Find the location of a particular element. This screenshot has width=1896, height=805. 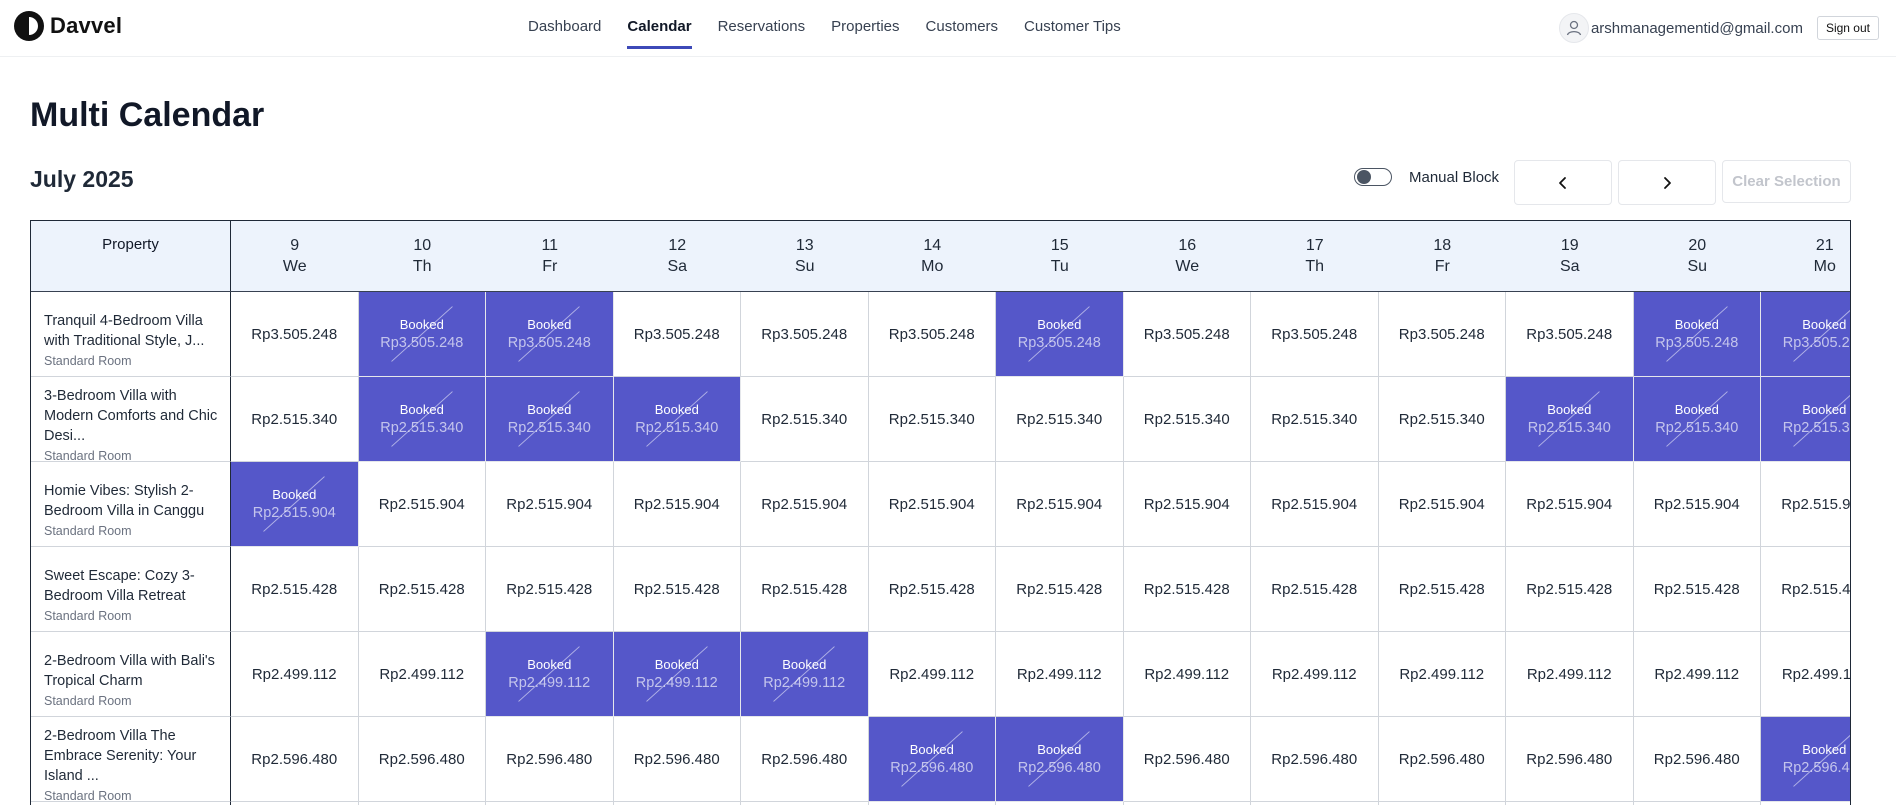

nav-calendar: Calendar is located at coordinates (659, 24).